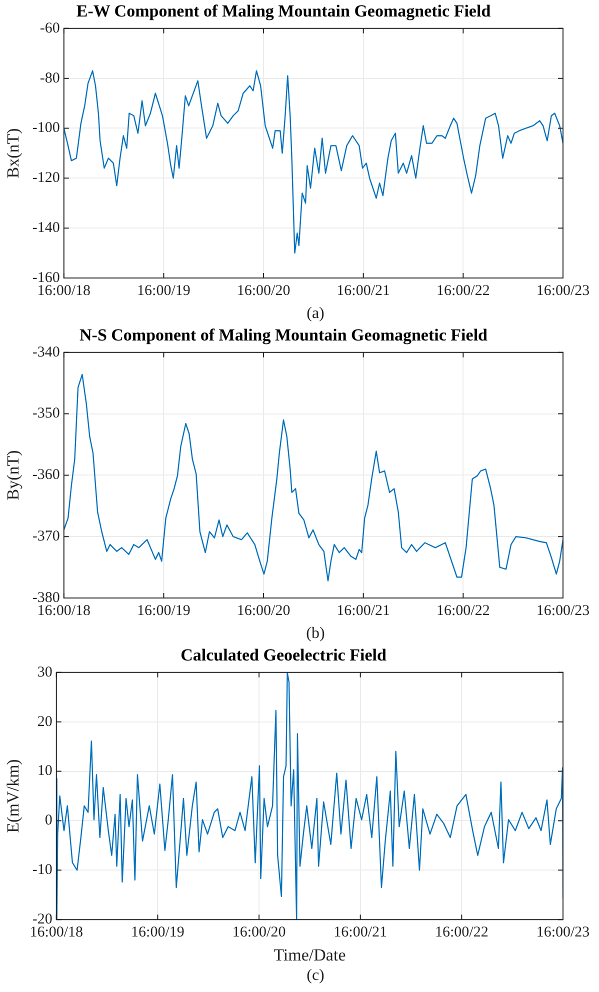 The image size is (599, 992). Describe the element at coordinates (316, 314) in the screenshot. I see `text: (a)` at that location.